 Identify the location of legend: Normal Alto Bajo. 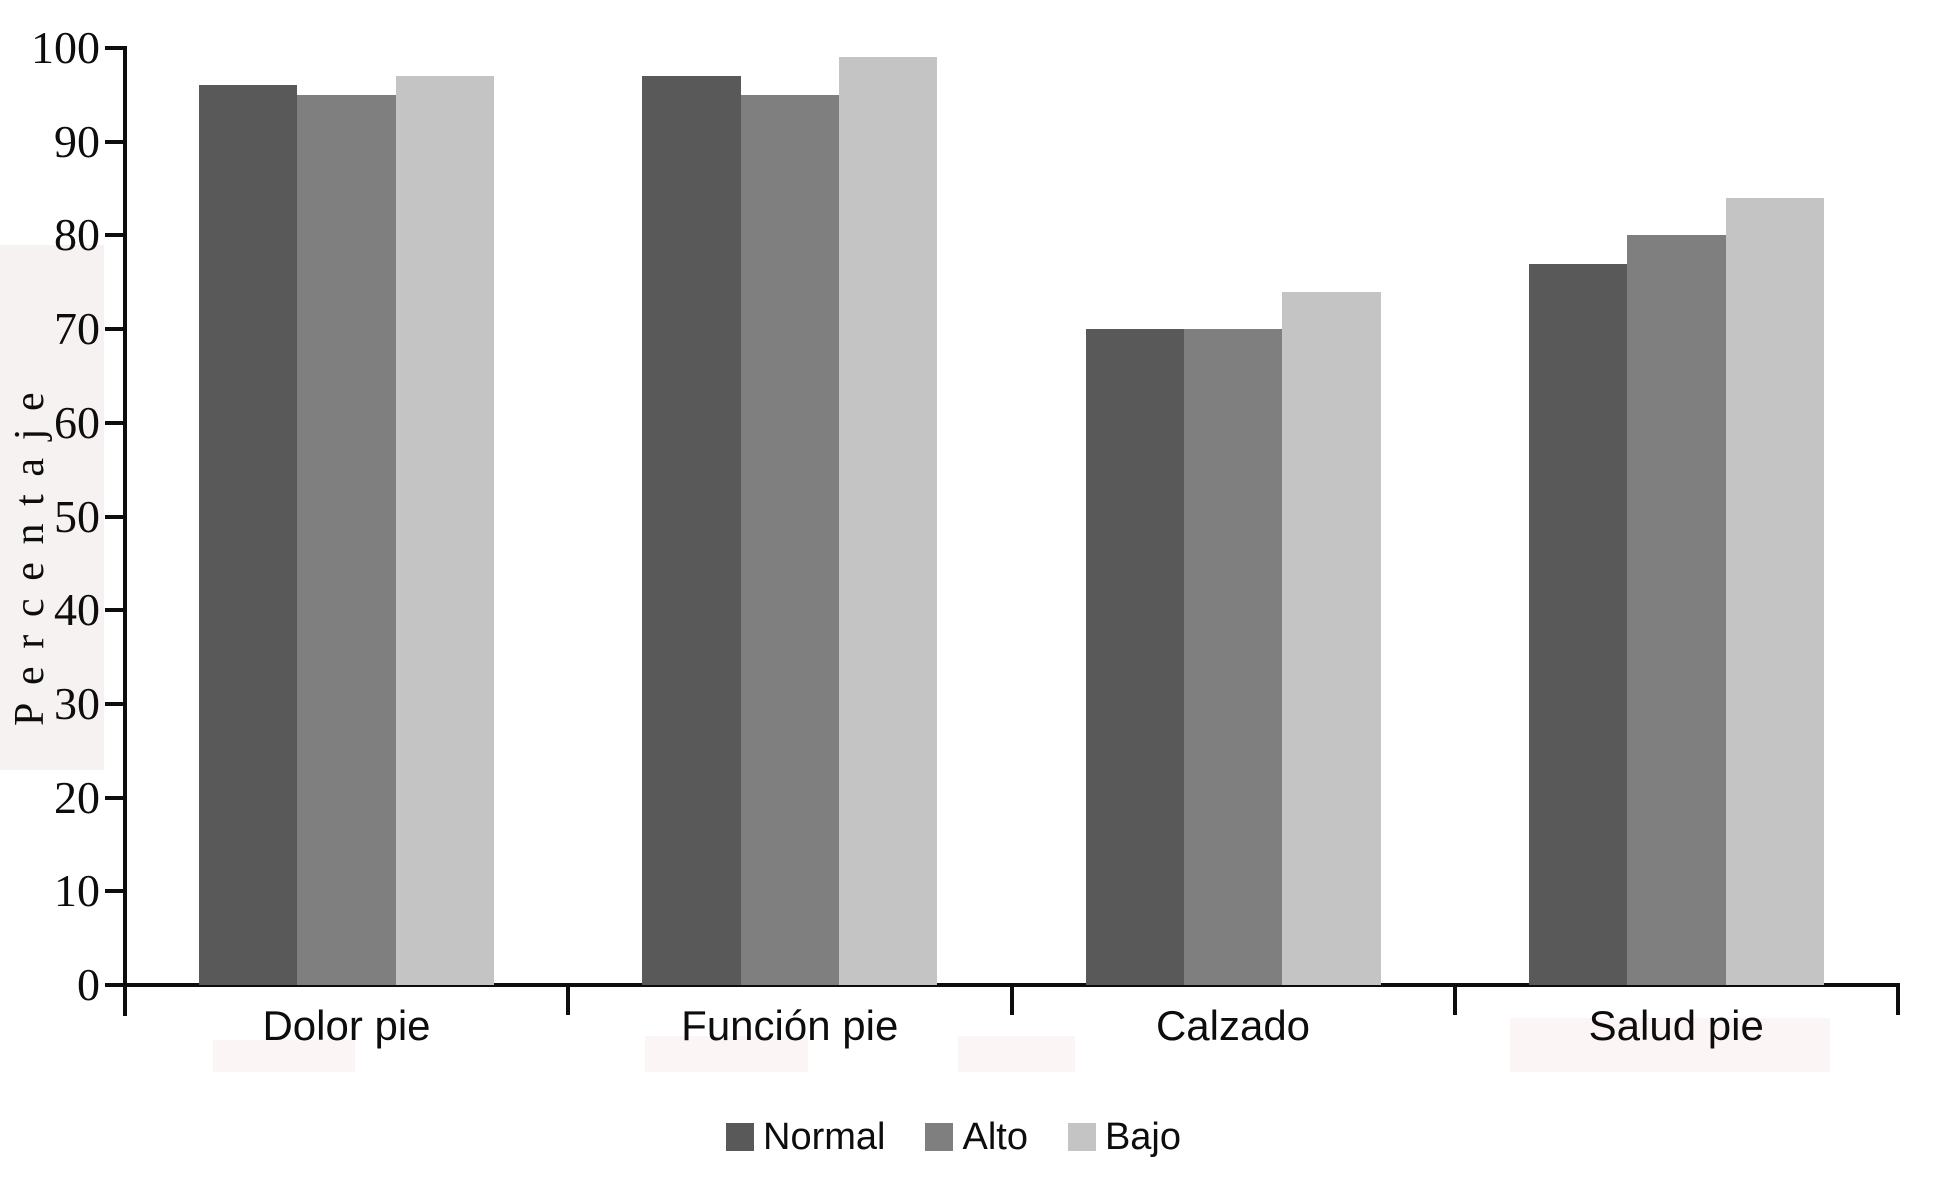
(953, 1137).